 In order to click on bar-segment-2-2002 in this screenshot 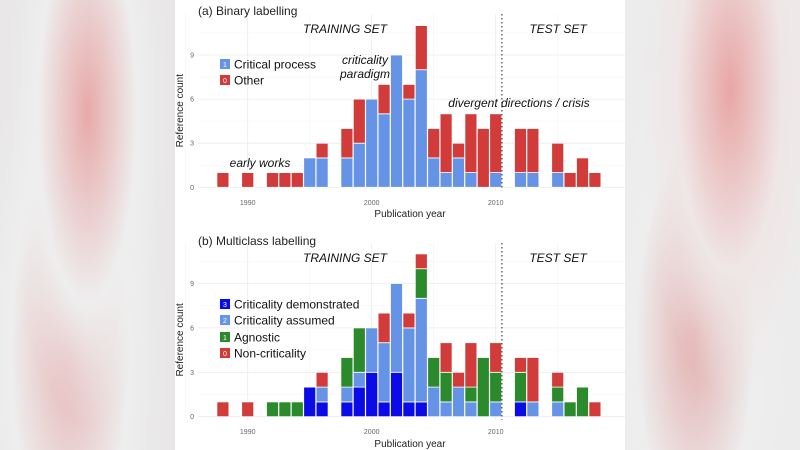, I will do `click(396, 328)`.